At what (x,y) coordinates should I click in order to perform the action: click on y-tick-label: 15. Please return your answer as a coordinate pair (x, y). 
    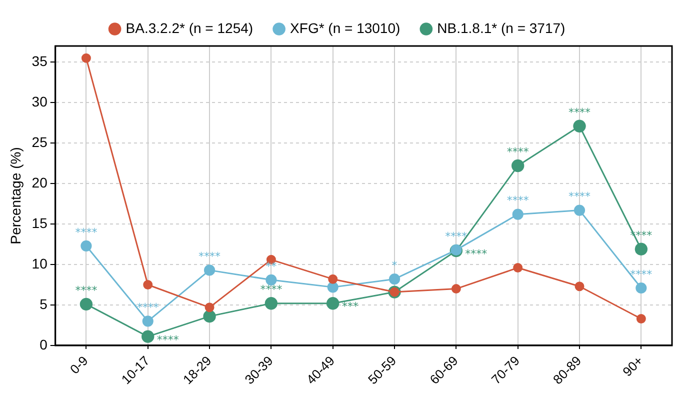
    Looking at the image, I should click on (40, 222).